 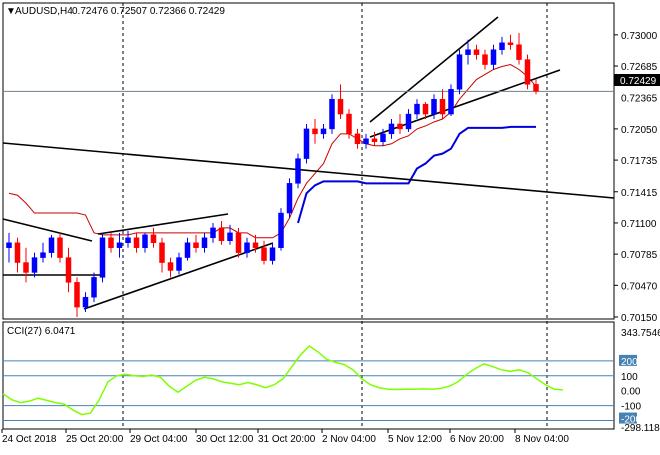 What do you see at coordinates (631, 407) in the screenshot?
I see `cci-tick-label: -100` at bounding box center [631, 407].